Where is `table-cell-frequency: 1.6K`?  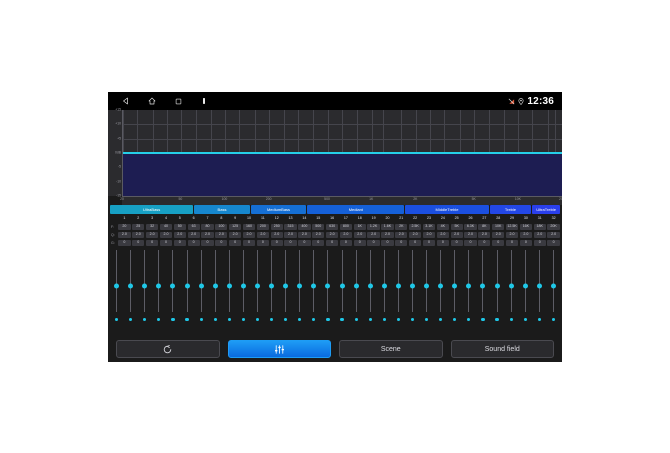 table-cell-frequency: 1.6K is located at coordinates (387, 227).